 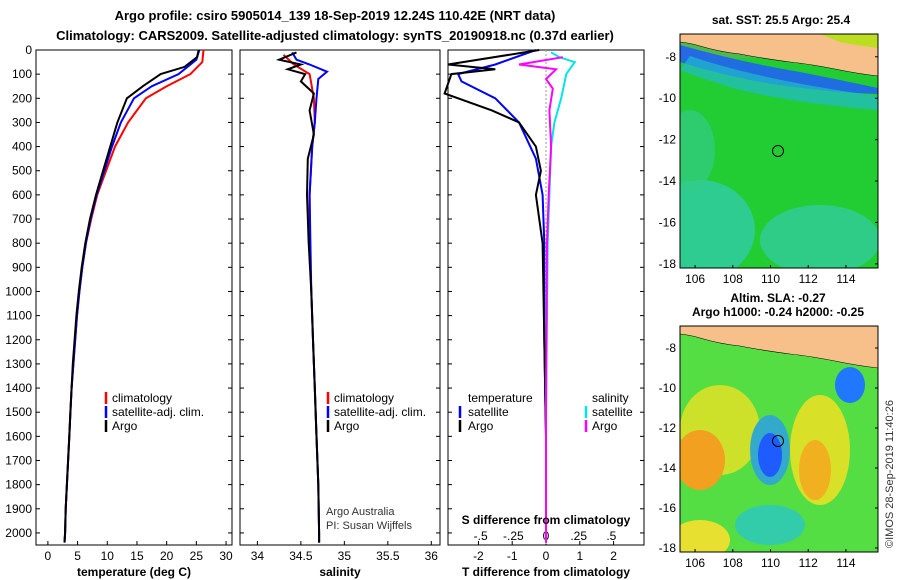 What do you see at coordinates (258, 556) in the screenshot?
I see `x-tick-label: 34` at bounding box center [258, 556].